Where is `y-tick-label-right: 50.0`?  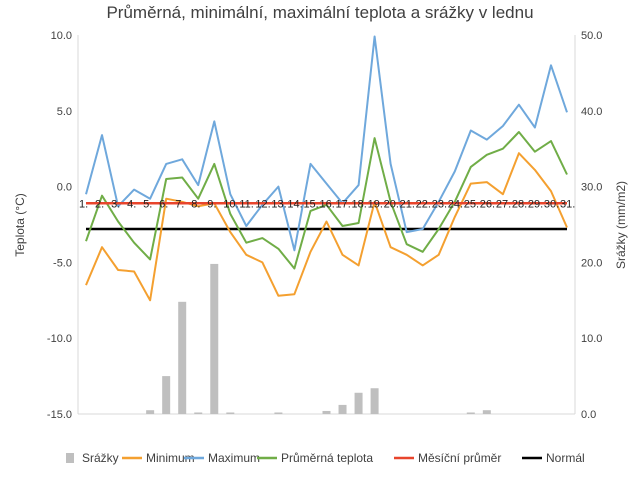 y-tick-label-right: 50.0 is located at coordinates (591, 36).